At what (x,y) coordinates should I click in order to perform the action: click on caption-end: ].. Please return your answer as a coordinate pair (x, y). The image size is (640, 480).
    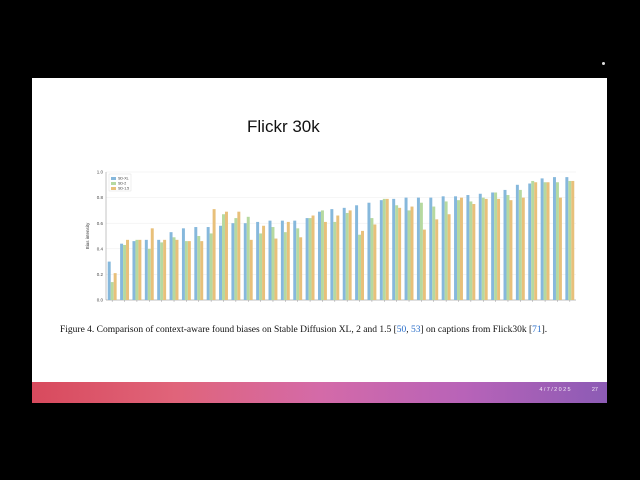
    Looking at the image, I should click on (544, 330).